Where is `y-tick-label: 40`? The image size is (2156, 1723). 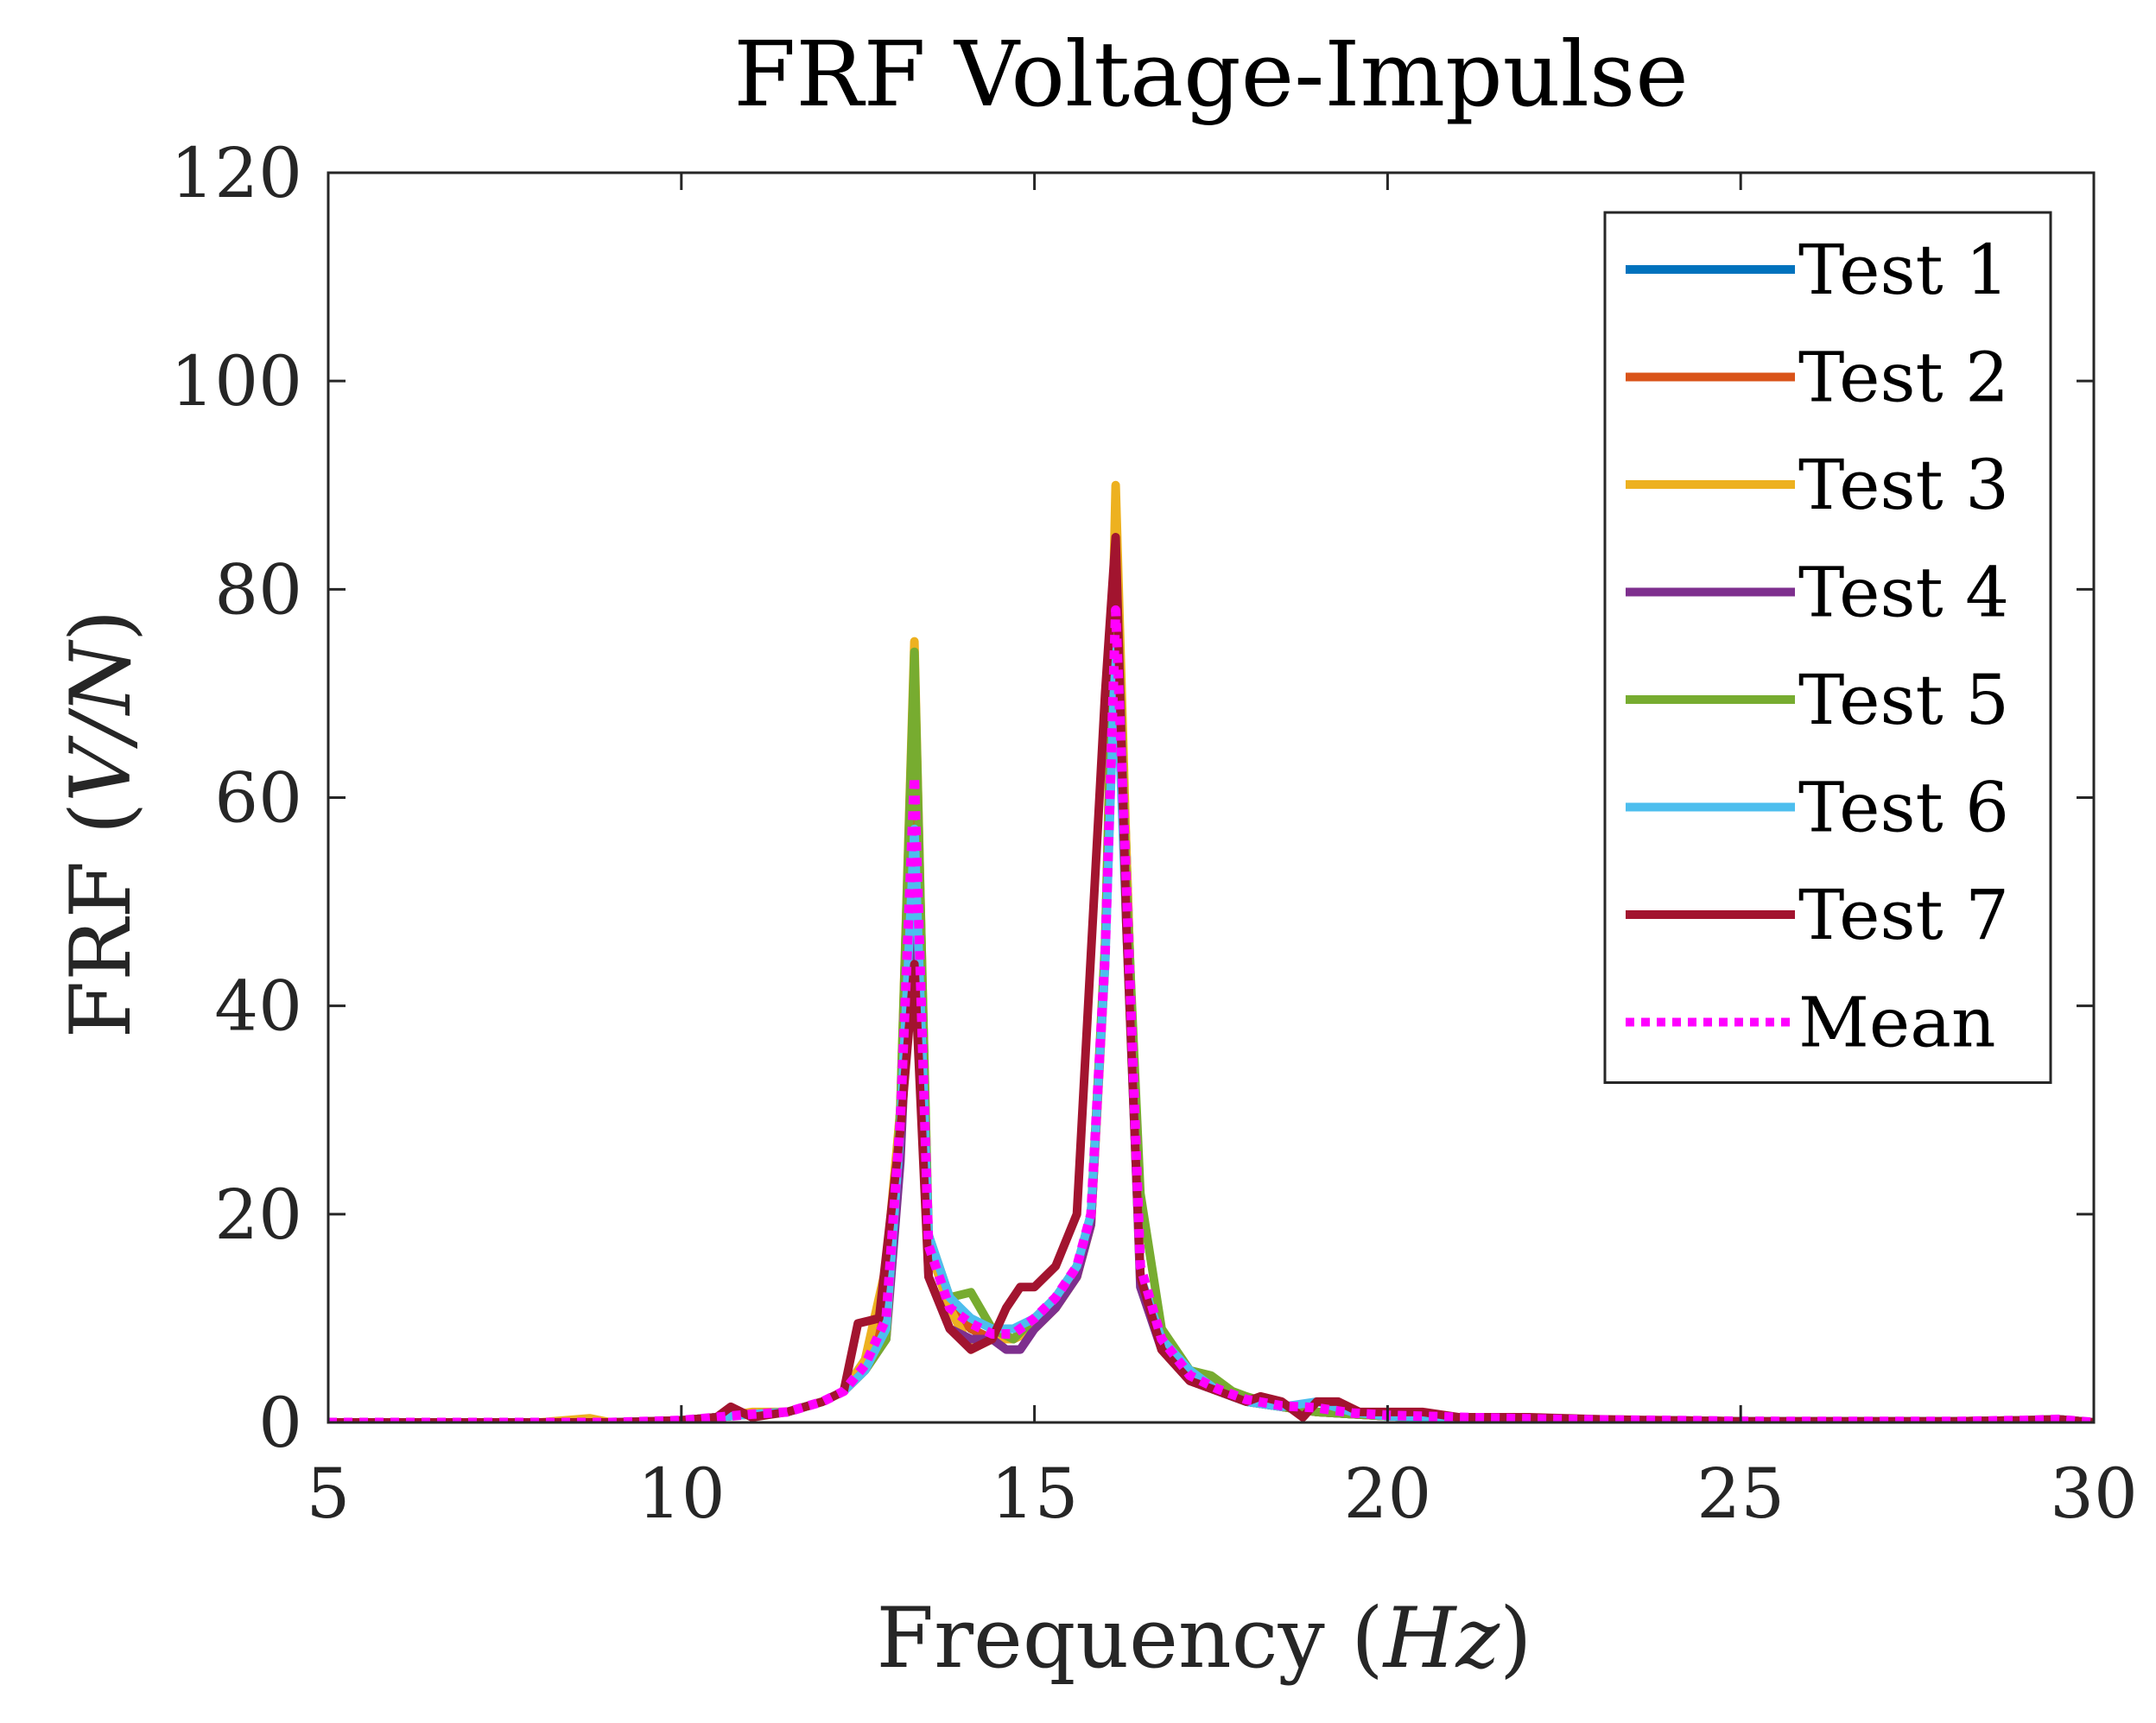 y-tick-label: 40 is located at coordinates (258, 1006).